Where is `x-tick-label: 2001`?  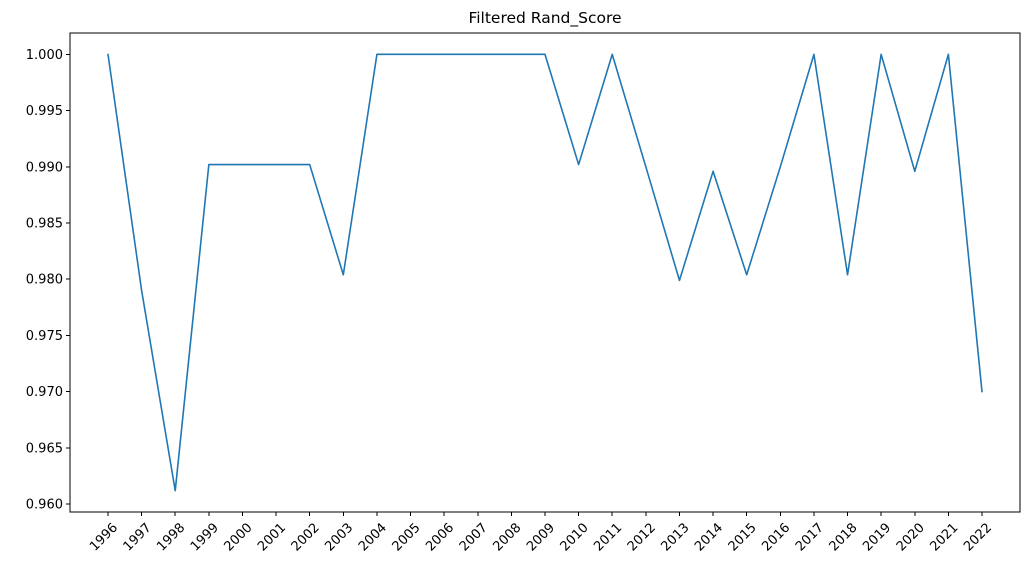
x-tick-label: 2001 is located at coordinates (272, 537).